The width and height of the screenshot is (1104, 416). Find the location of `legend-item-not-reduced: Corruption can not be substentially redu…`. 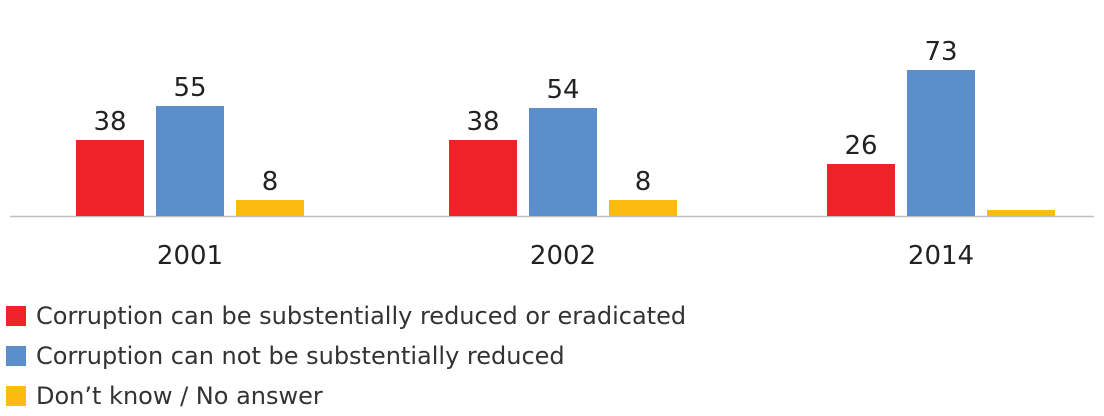

legend-item-not-reduced: Corruption can not be substentially redu… is located at coordinates (346, 356).